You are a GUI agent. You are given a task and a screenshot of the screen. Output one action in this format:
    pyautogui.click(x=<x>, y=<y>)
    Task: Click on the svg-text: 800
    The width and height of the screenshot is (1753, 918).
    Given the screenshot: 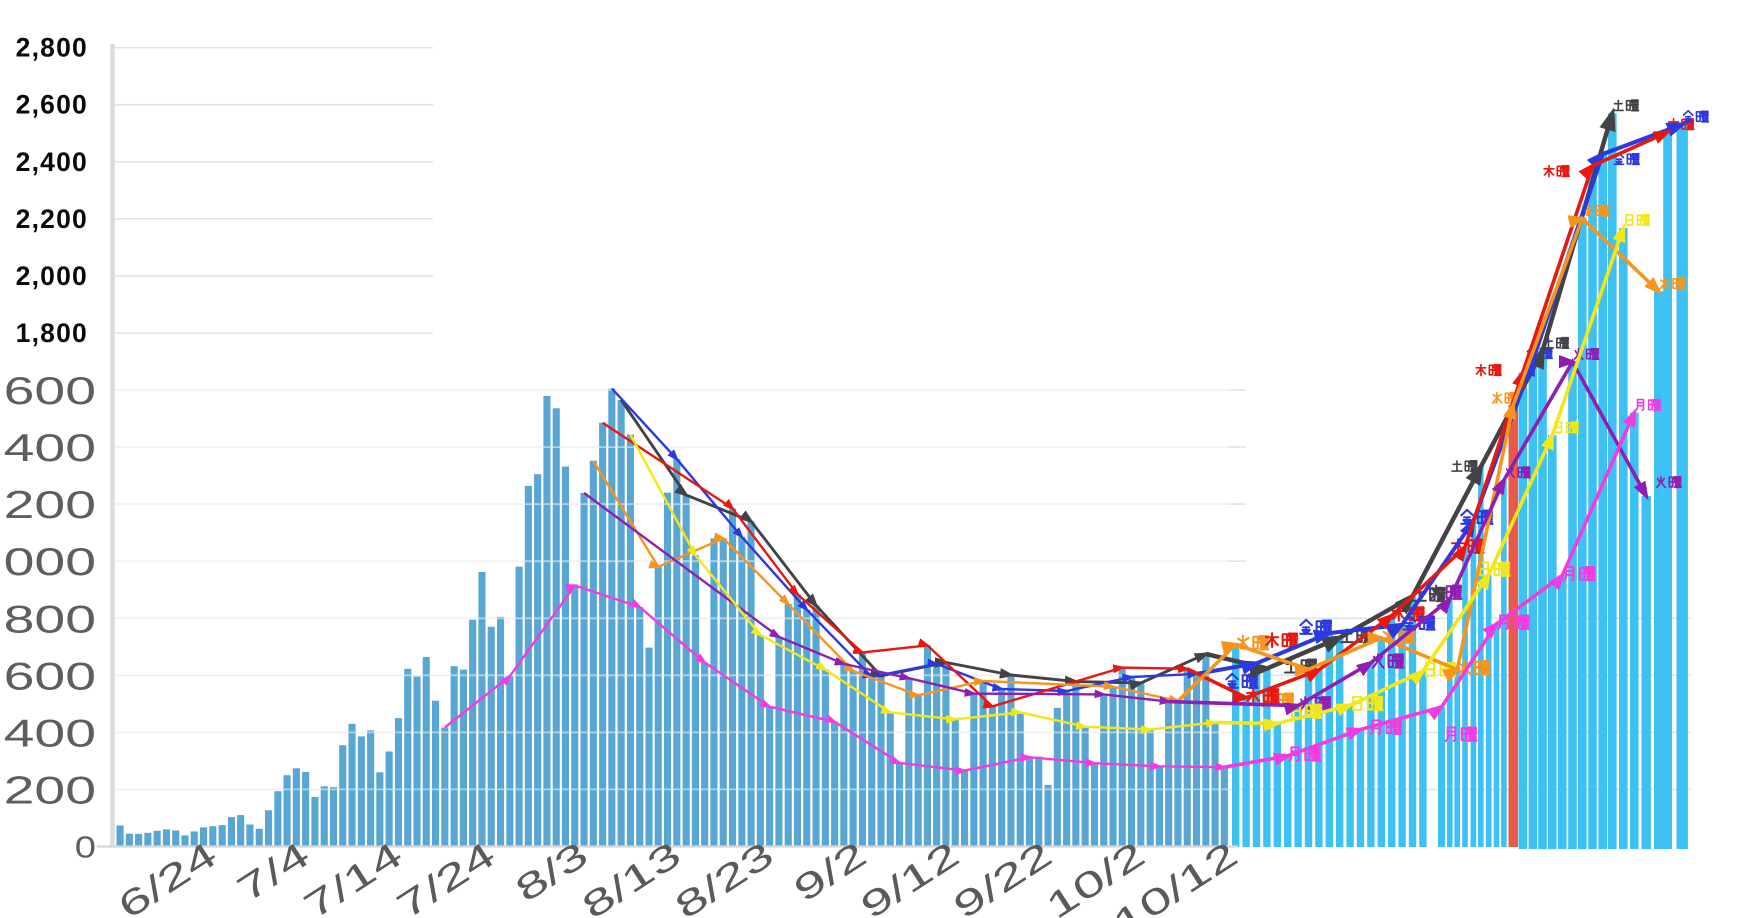 What is the action you would take?
    pyautogui.click(x=50, y=619)
    